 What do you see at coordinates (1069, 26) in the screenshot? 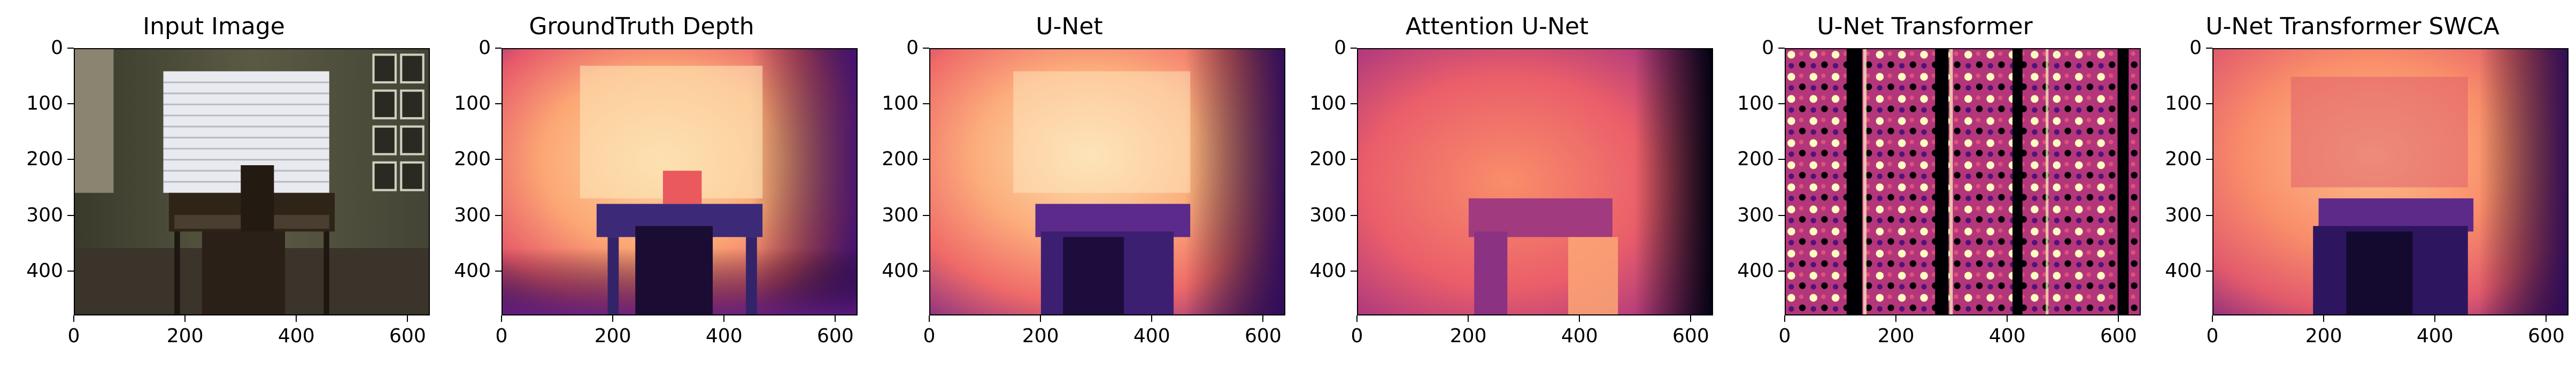
I see `panel-title: U-Net` at bounding box center [1069, 26].